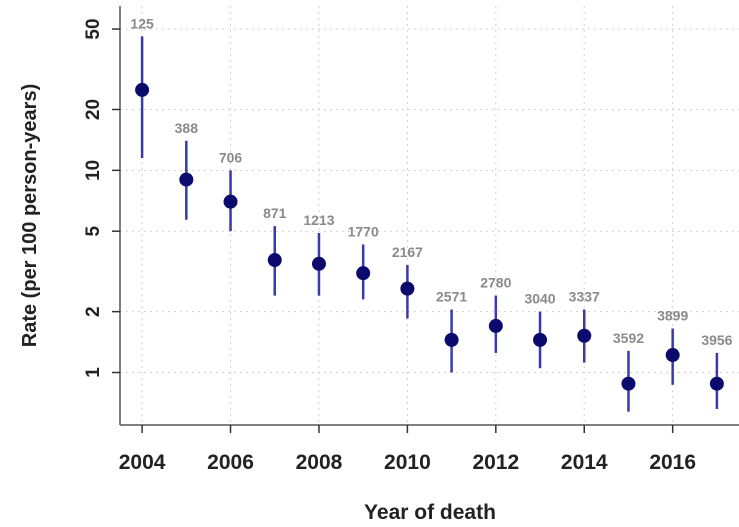 The image size is (739, 527). Describe the element at coordinates (539, 299) in the screenshot. I see `count-label: 3040` at that location.